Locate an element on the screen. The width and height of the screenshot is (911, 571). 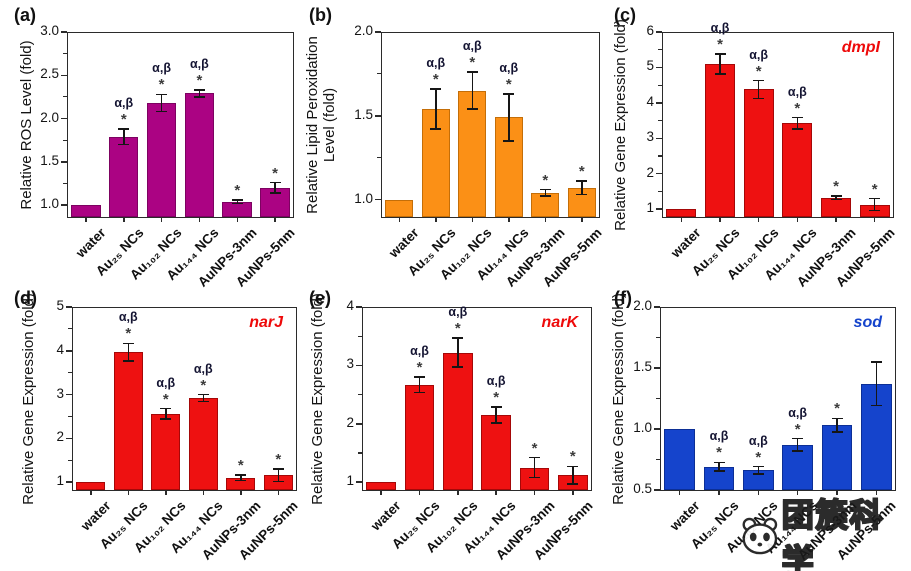
y-tick-label: 4 is located at coordinates (60, 349).